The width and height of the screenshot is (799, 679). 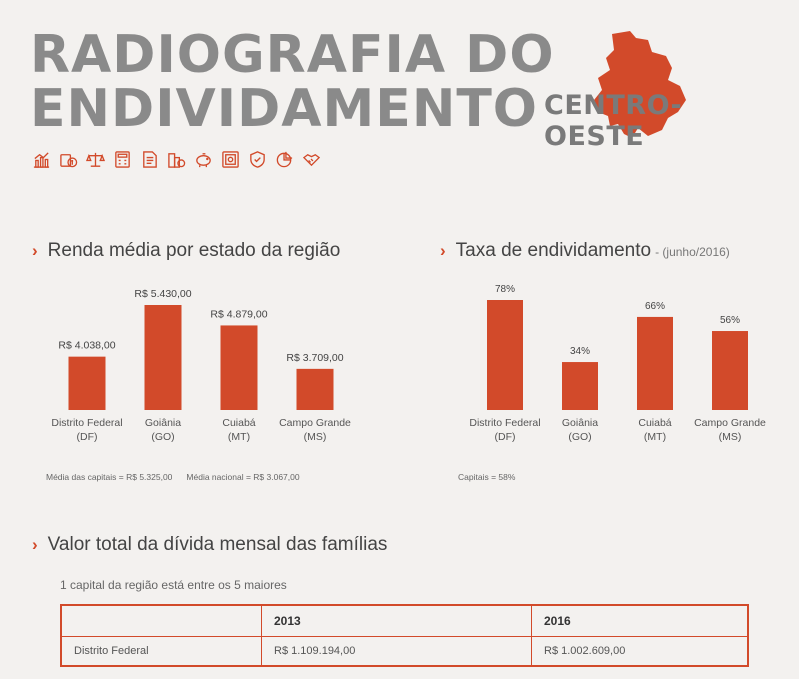 I want to click on region-badge: CENTRO-OESTE, so click(x=660, y=90).